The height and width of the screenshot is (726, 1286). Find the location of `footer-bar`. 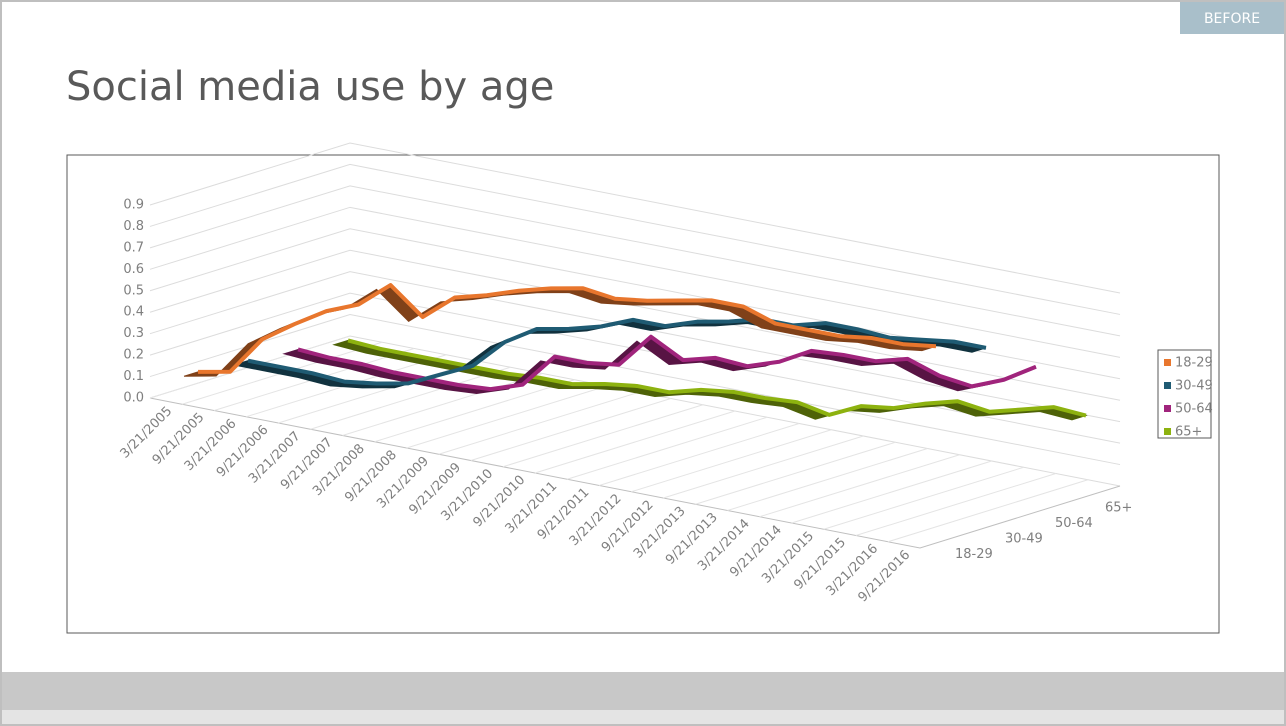

footer-bar is located at coordinates (643, 691).